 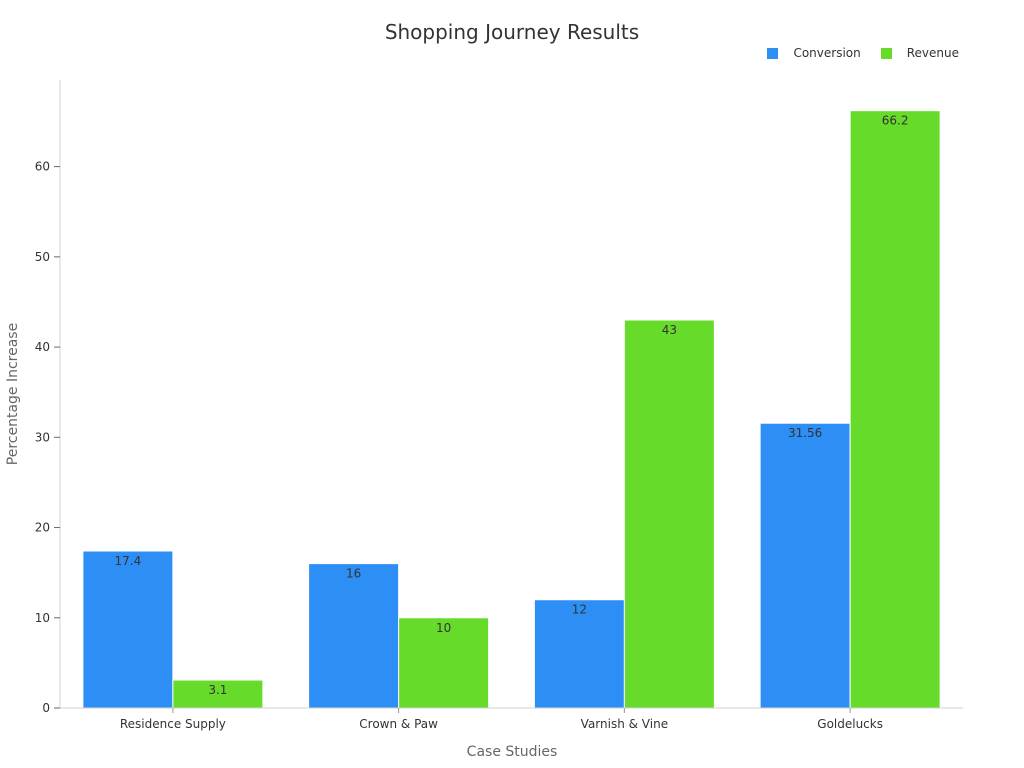 What do you see at coordinates (42, 437) in the screenshot?
I see `y-tick-label: 30` at bounding box center [42, 437].